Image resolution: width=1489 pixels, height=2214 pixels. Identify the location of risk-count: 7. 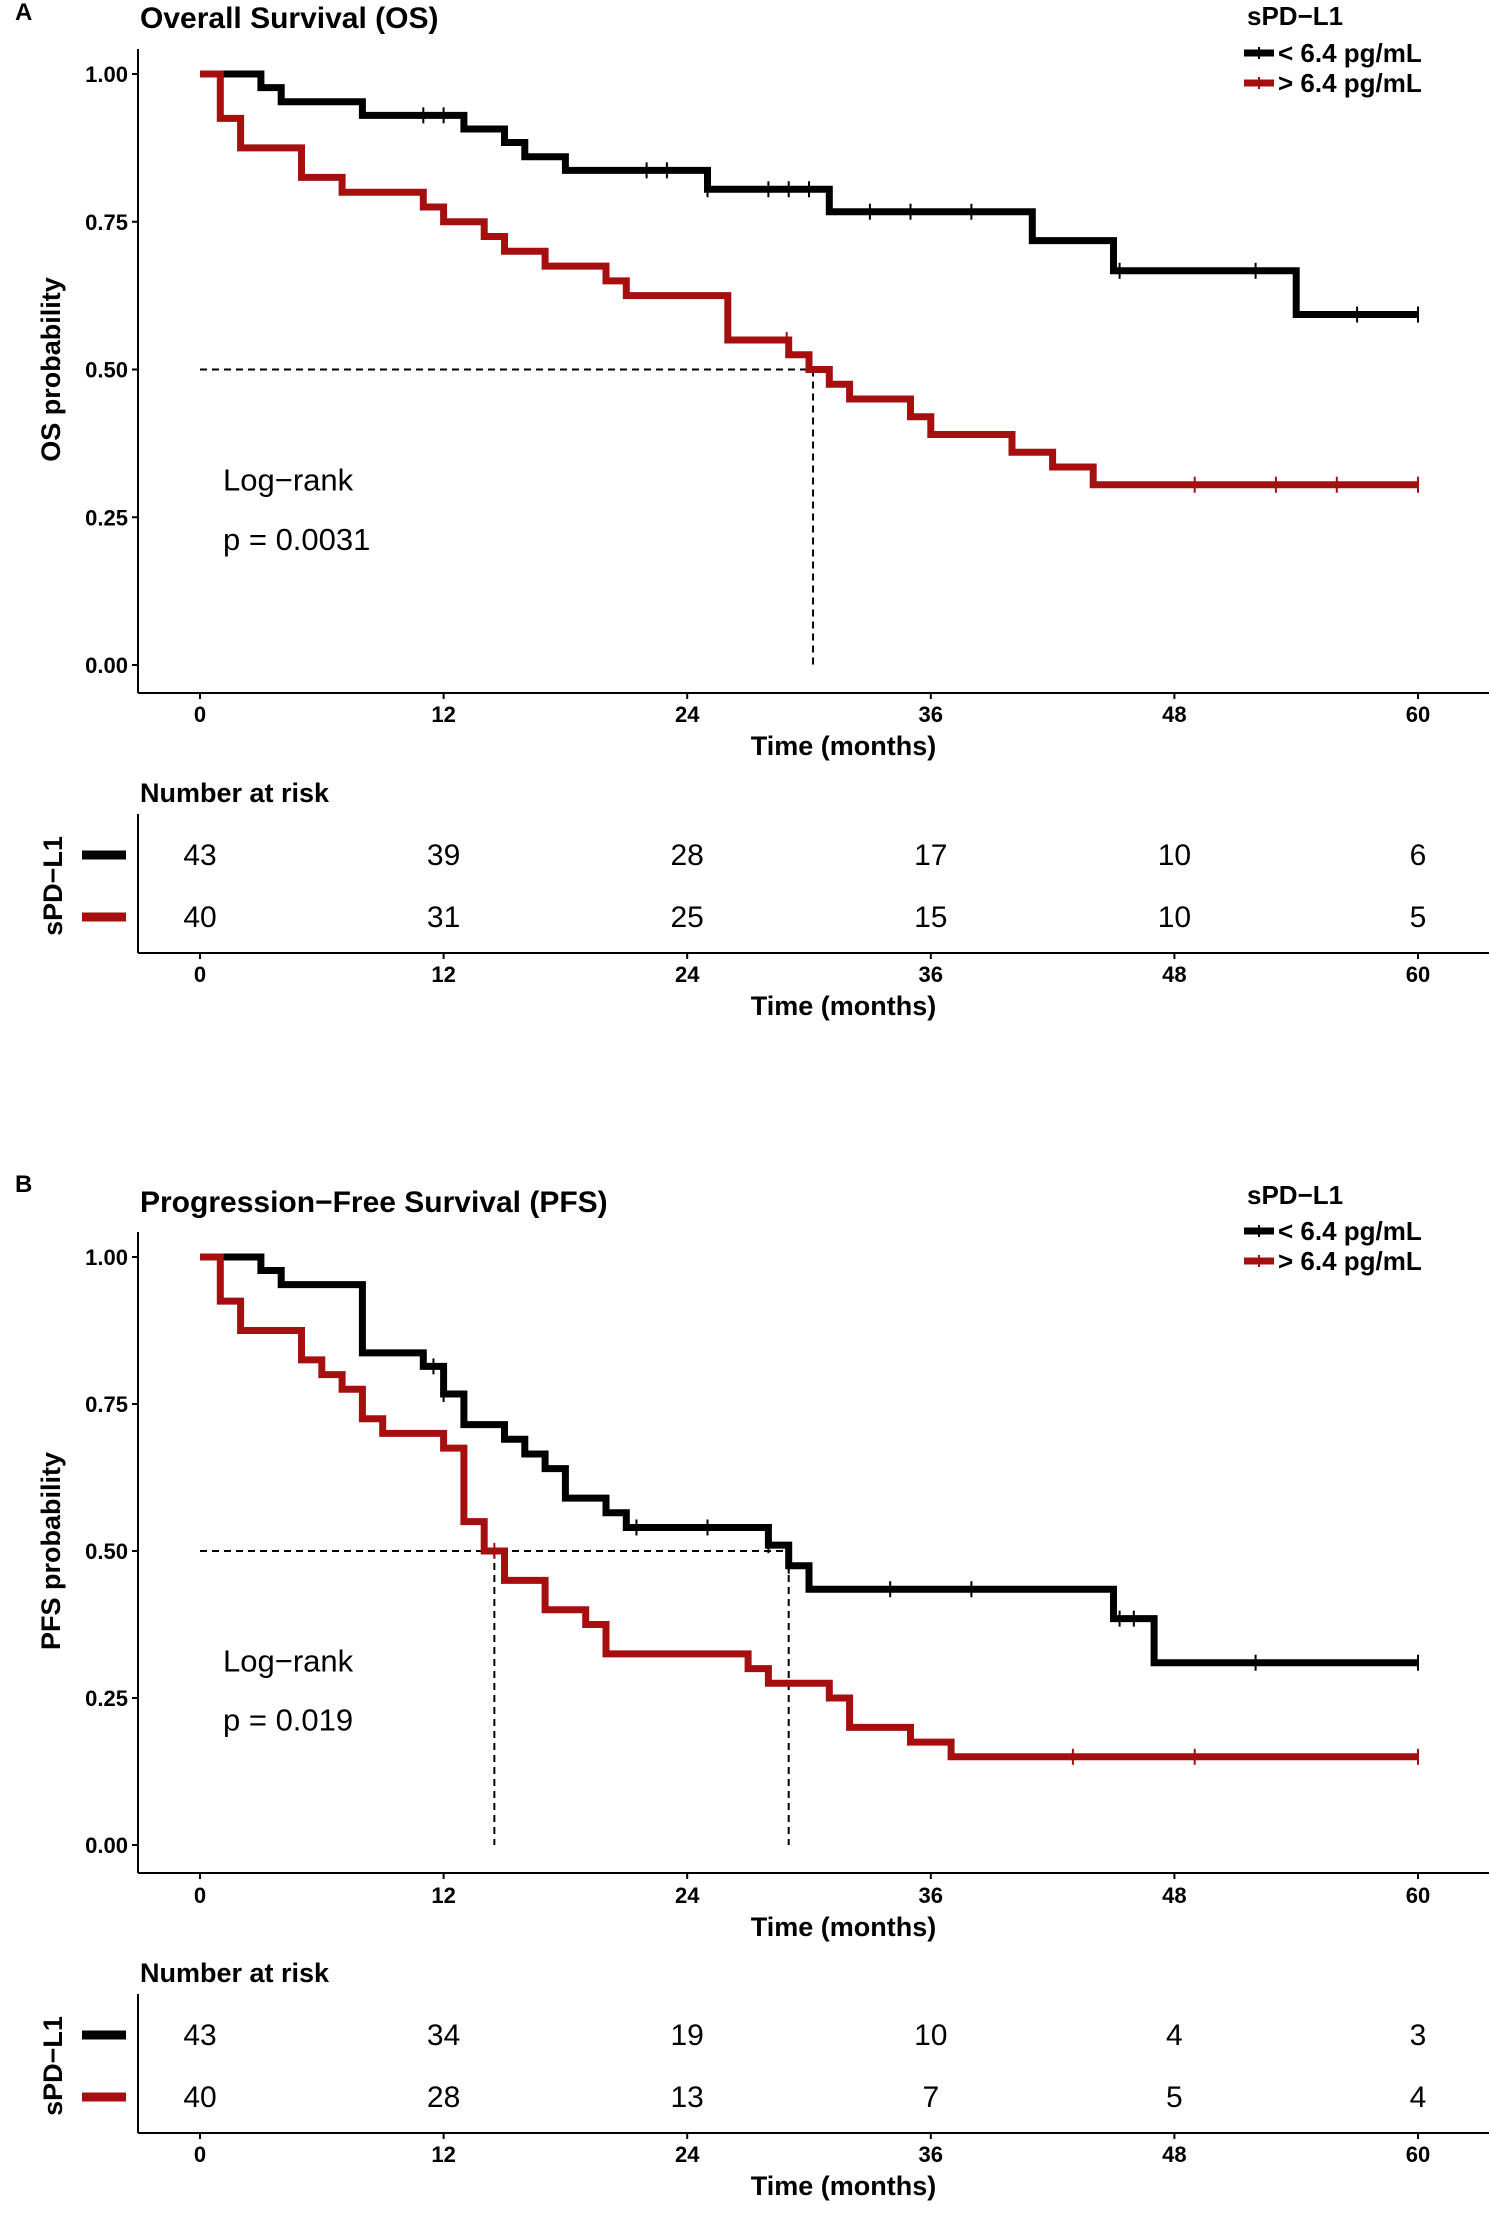
(930, 2097).